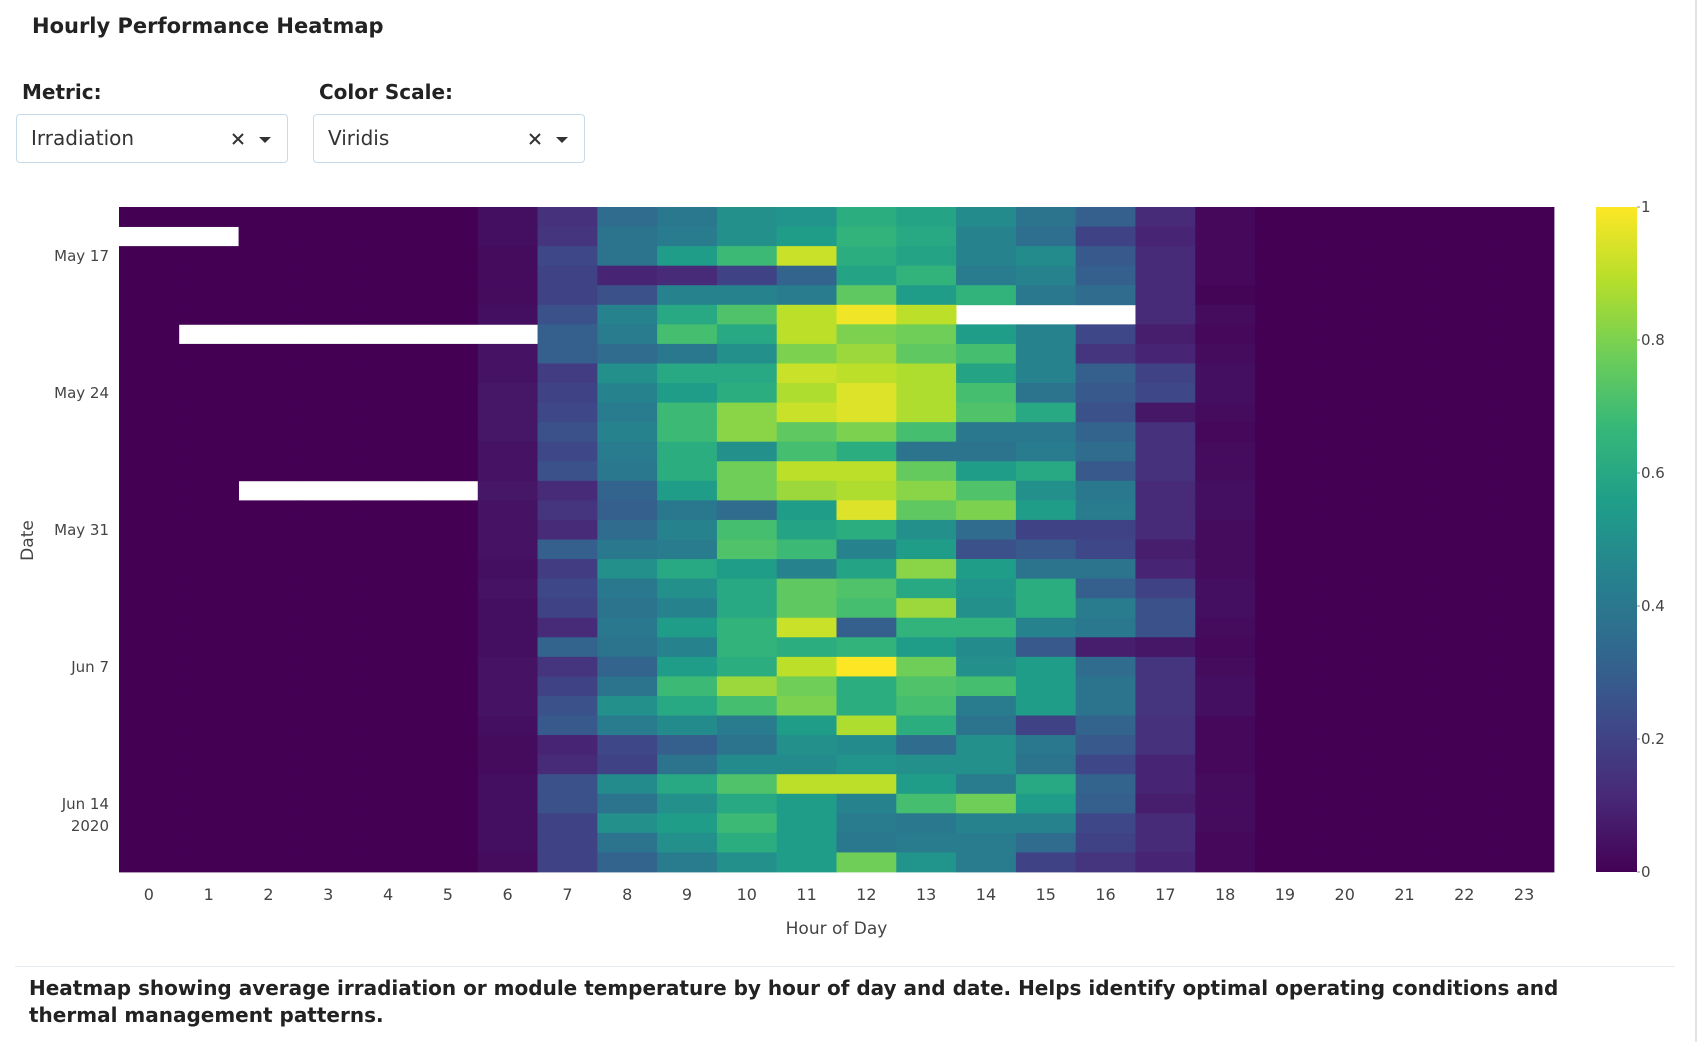 The height and width of the screenshot is (1042, 1699). Describe the element at coordinates (359, 138) in the screenshot. I see `dropdown-value: Viridis` at that location.